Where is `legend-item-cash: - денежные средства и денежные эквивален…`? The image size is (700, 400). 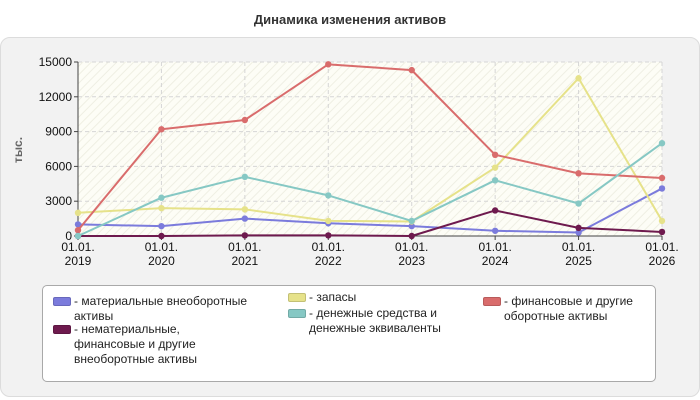
legend-item-cash: - денежные средства и денежные эквивален… is located at coordinates (380, 321).